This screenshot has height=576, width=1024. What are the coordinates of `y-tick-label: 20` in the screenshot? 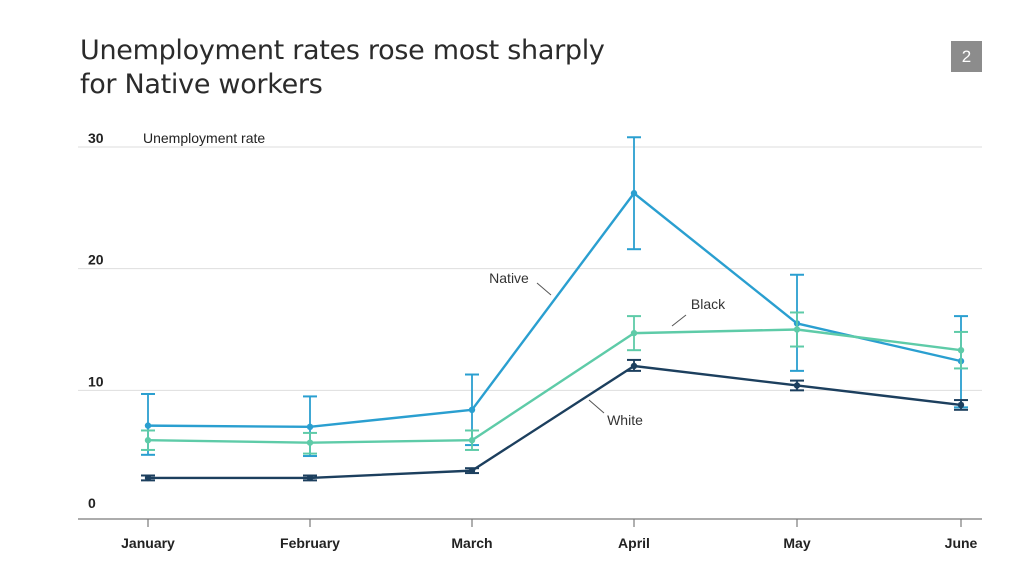 It's located at (96, 260).